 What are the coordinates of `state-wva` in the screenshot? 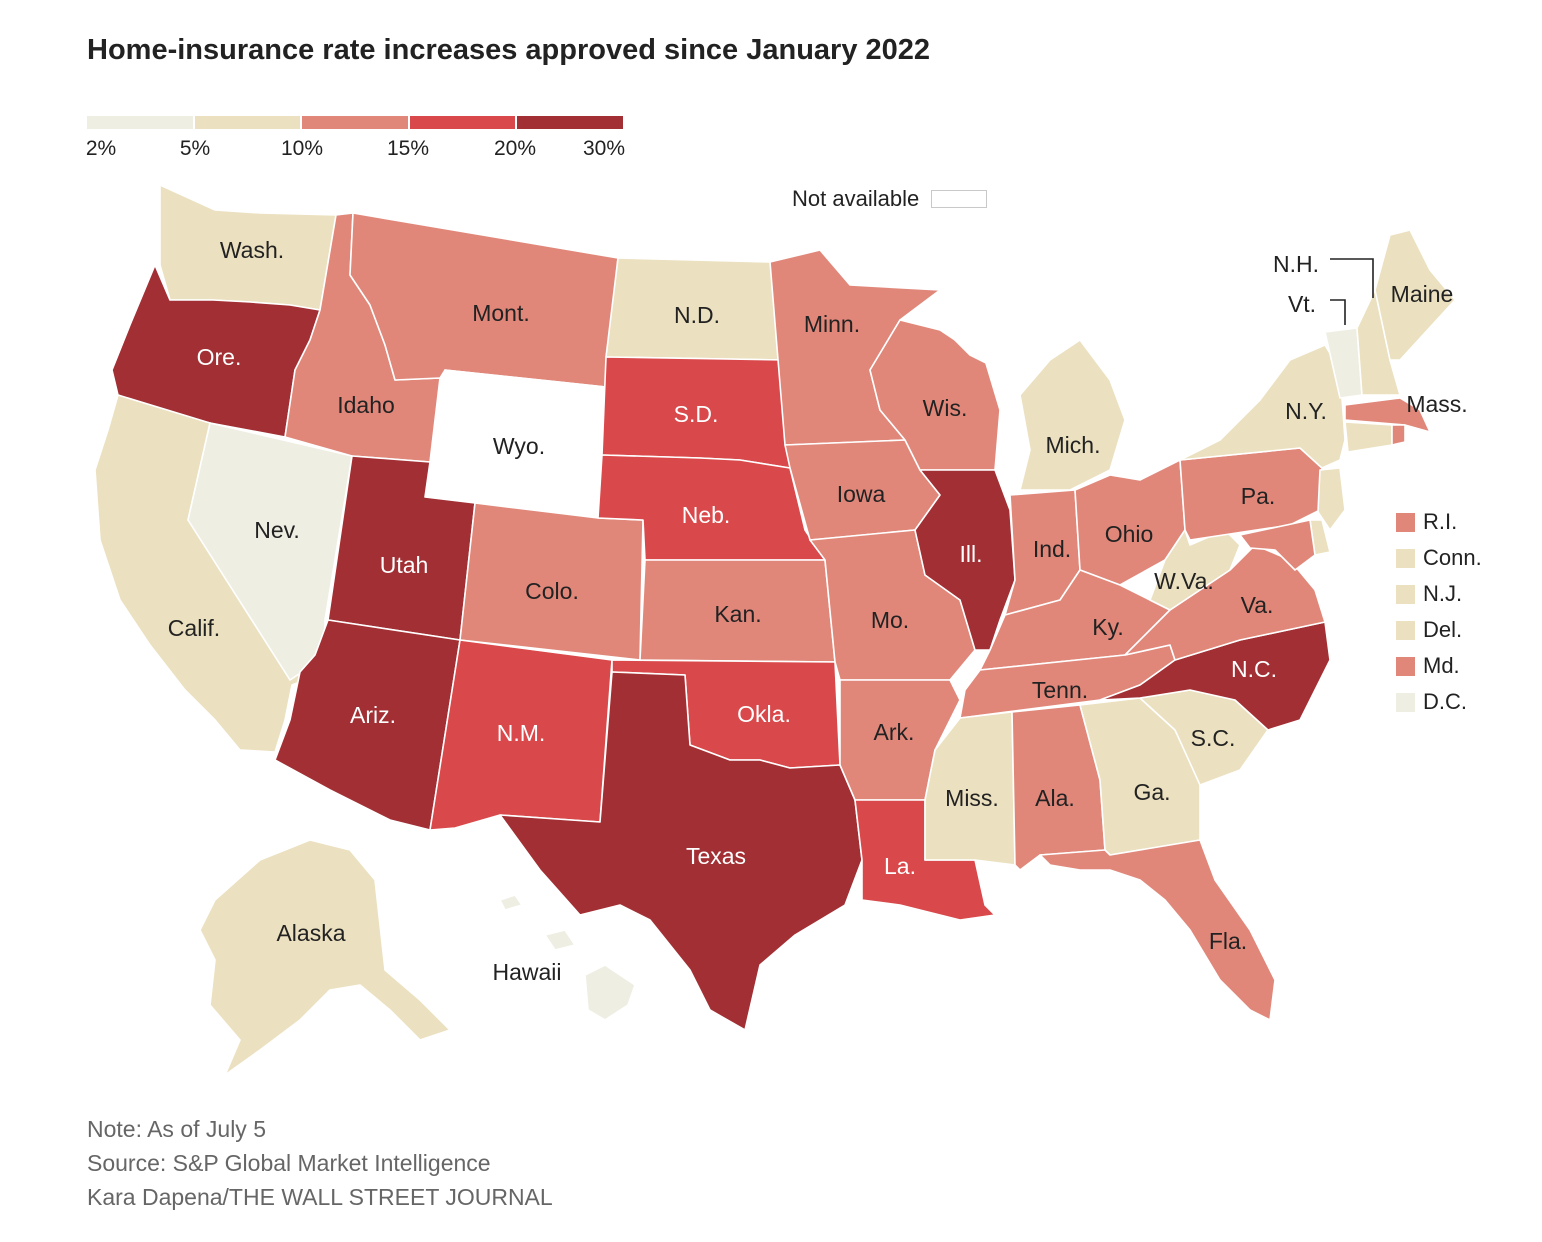 It's located at (1195, 570).